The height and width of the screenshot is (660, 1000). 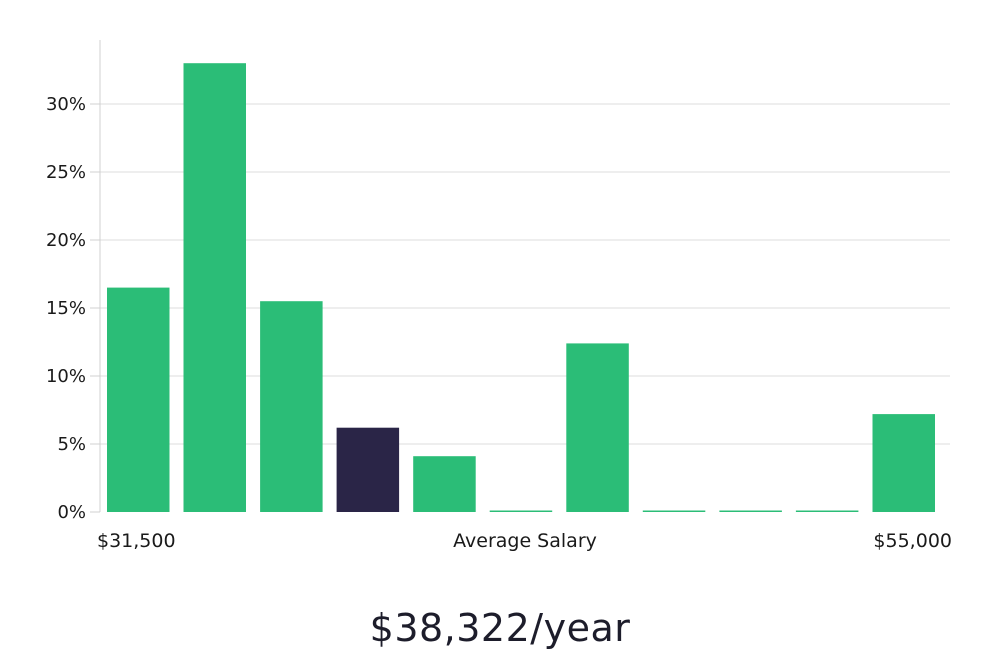 What do you see at coordinates (500, 628) in the screenshot?
I see `average-salary-value: $38,322/year` at bounding box center [500, 628].